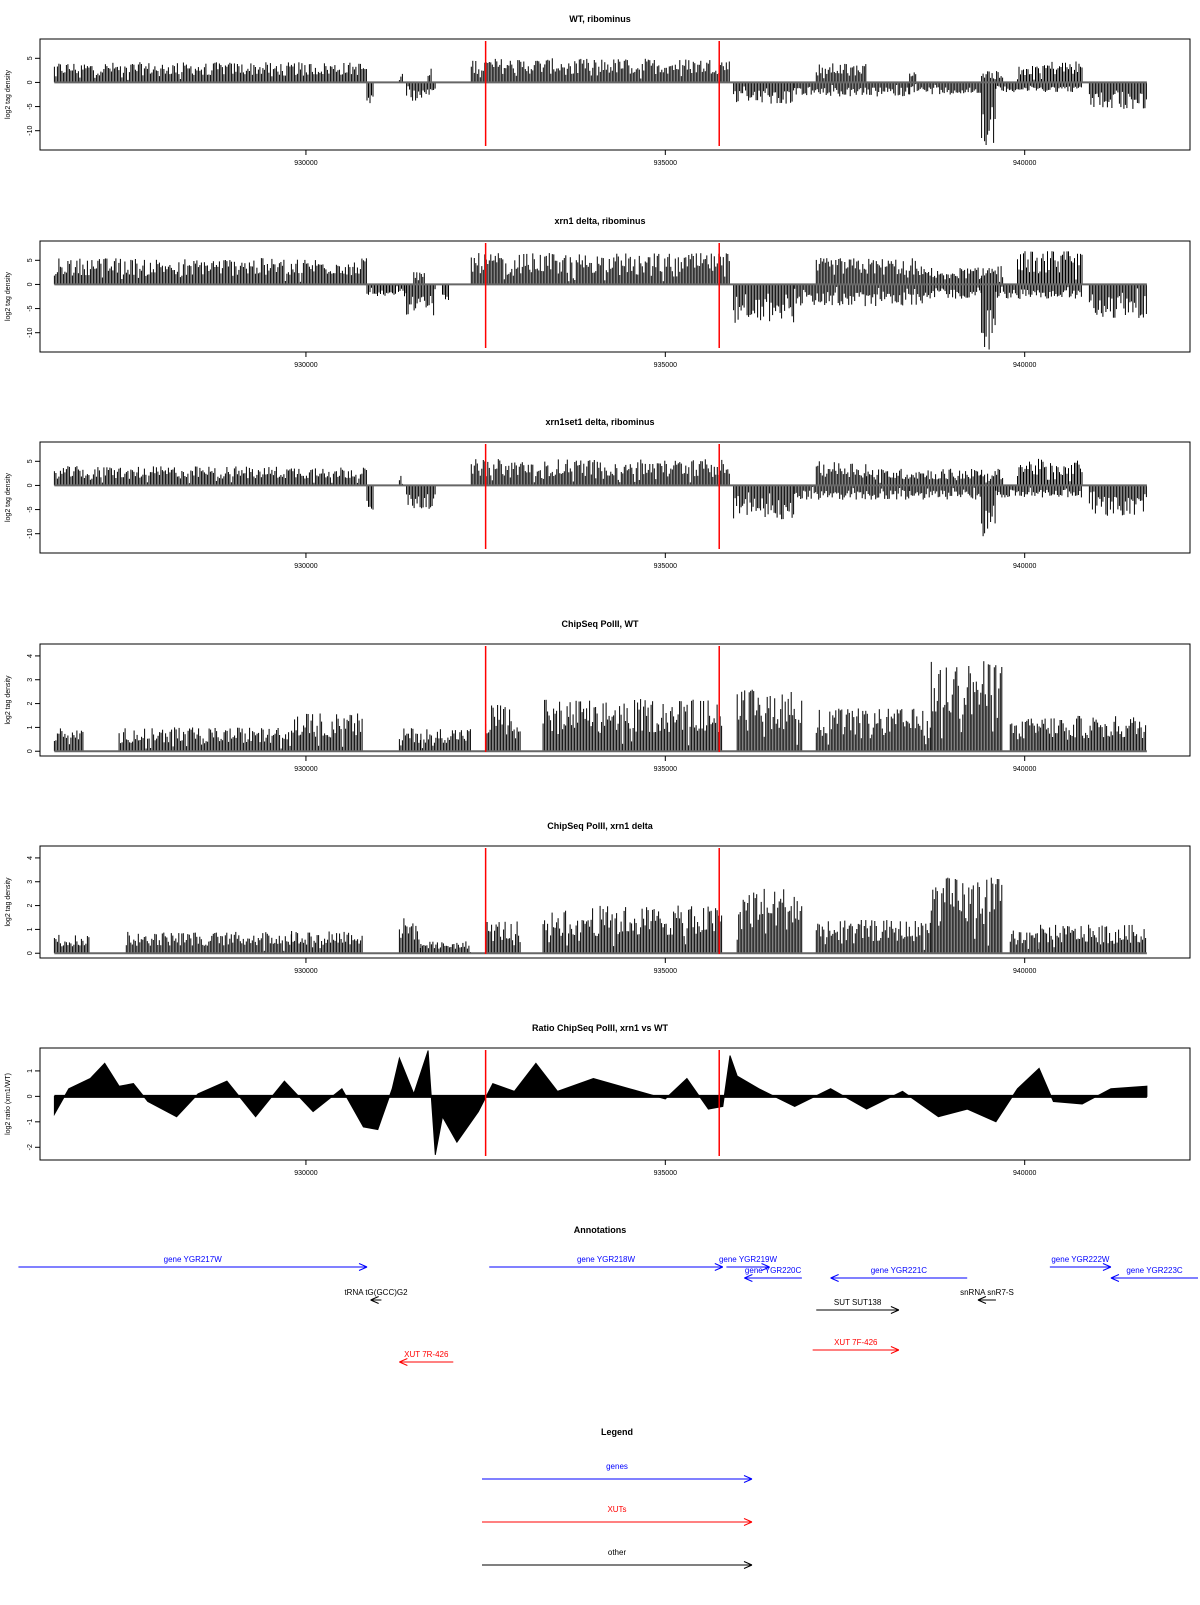  What do you see at coordinates (773, 1270) in the screenshot?
I see `annotation-label: gene YGR220C` at bounding box center [773, 1270].